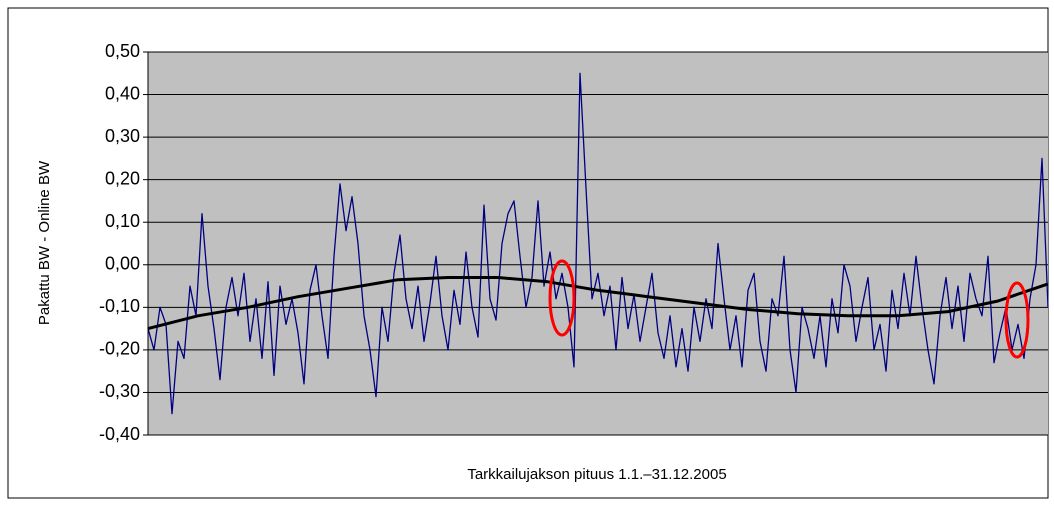  I want to click on y-tick-label: 0,40, so click(122, 93).